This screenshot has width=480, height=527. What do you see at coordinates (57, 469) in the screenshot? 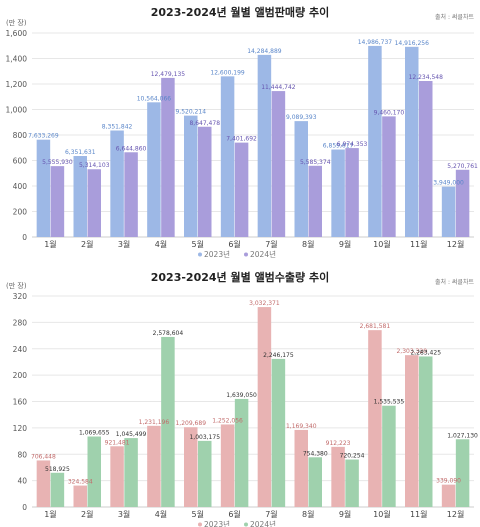
I see `data-label: 518,925` at bounding box center [57, 469].